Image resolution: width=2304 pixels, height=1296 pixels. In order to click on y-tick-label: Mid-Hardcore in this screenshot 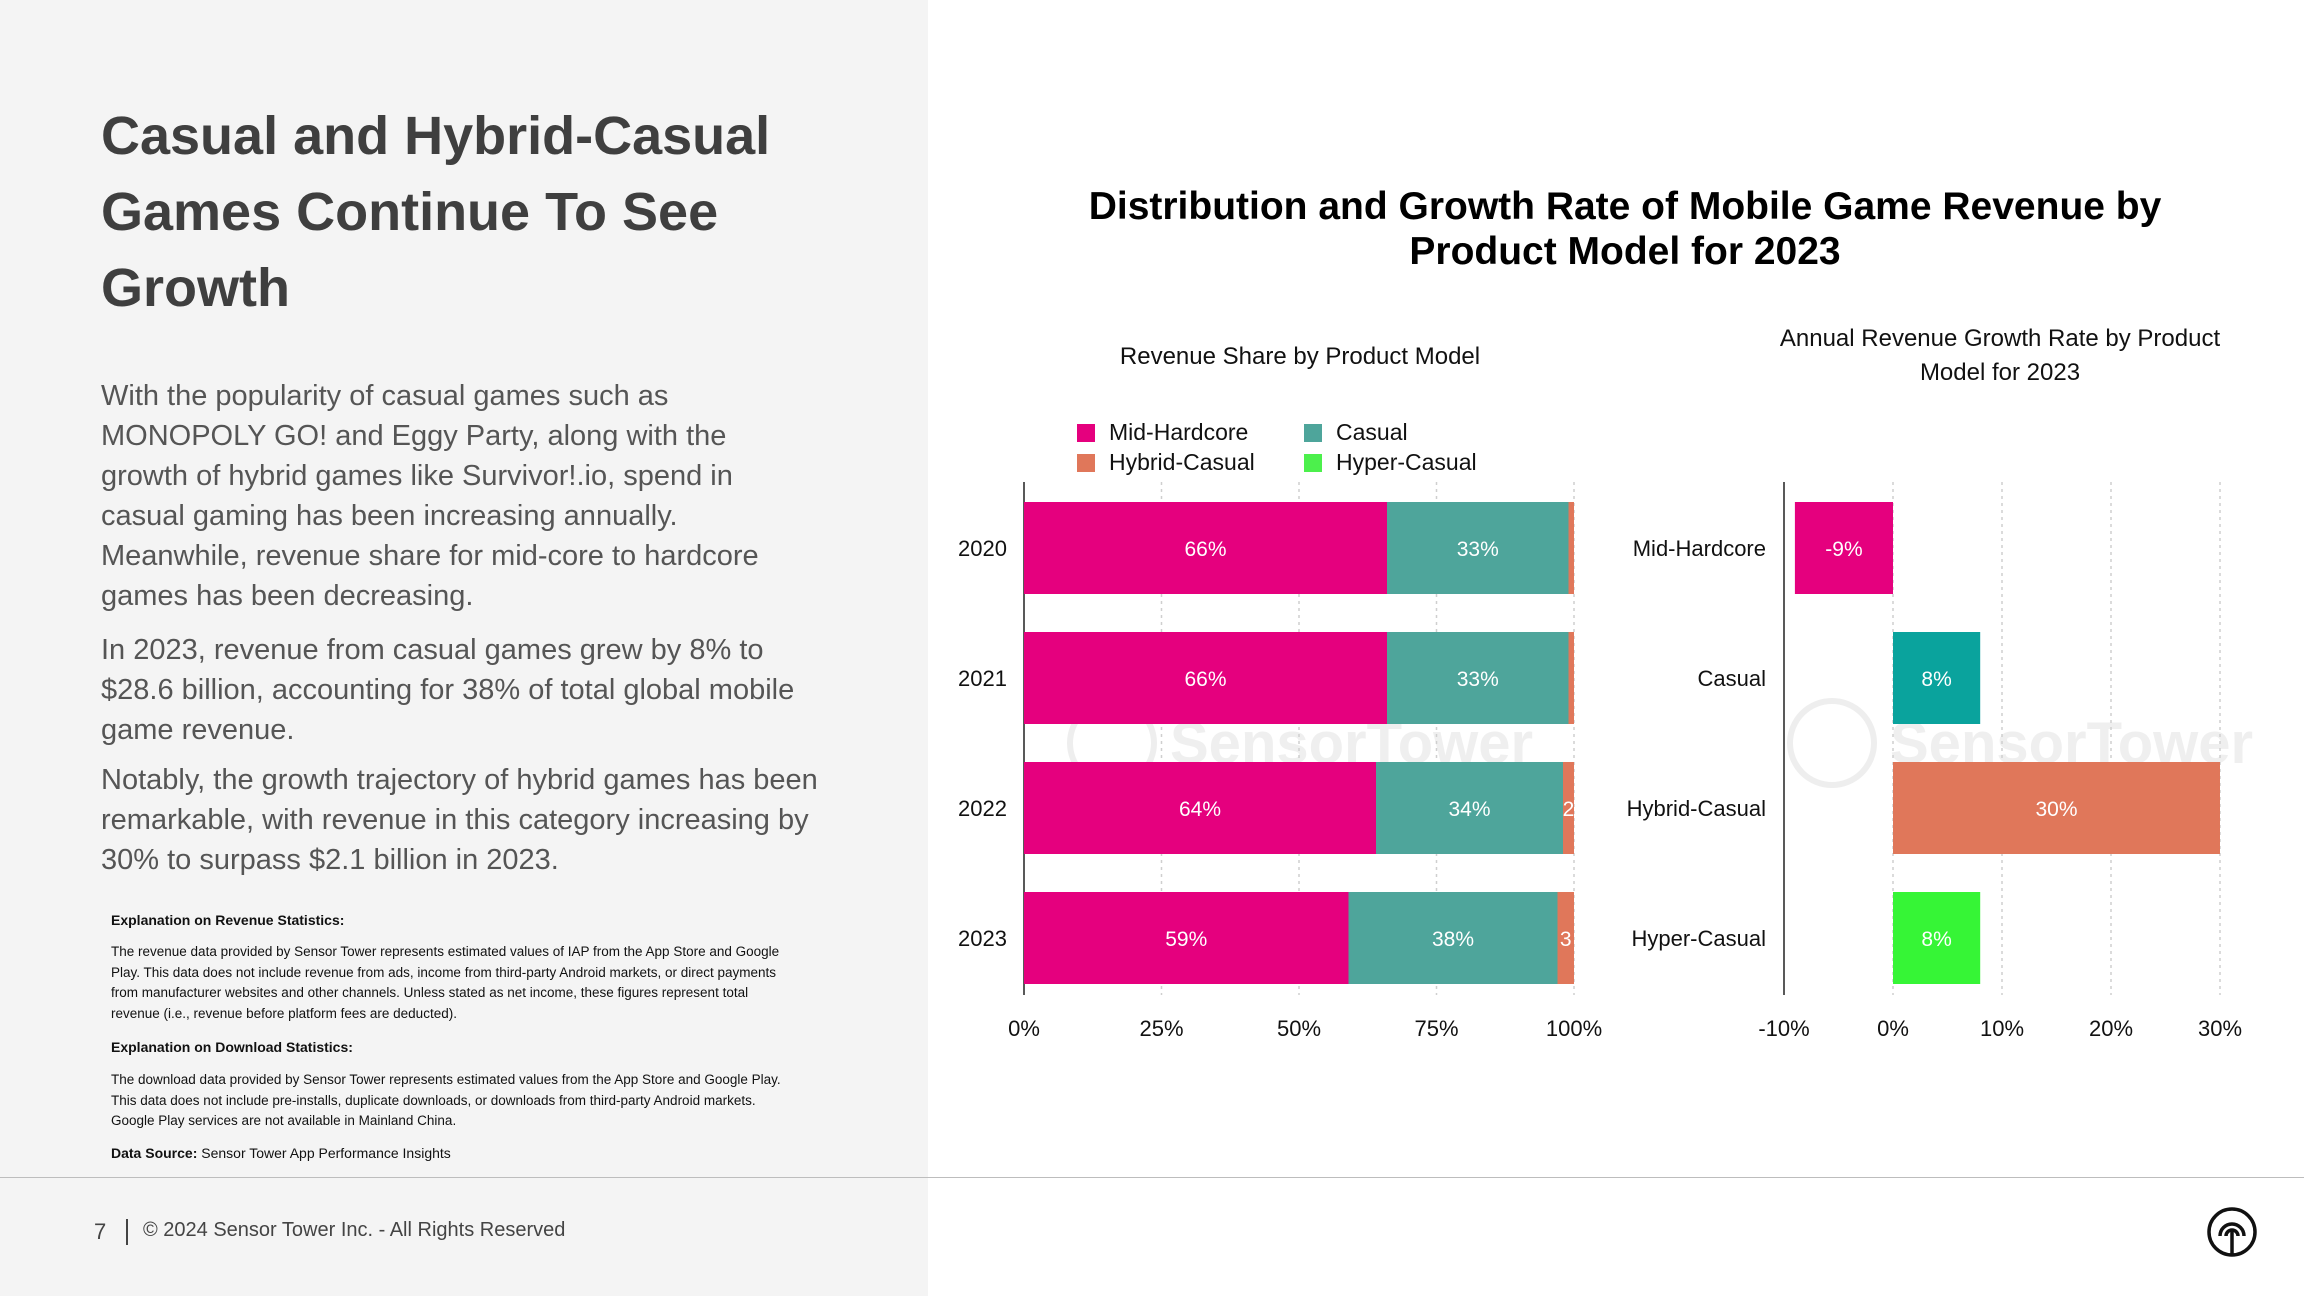, I will do `click(1699, 548)`.